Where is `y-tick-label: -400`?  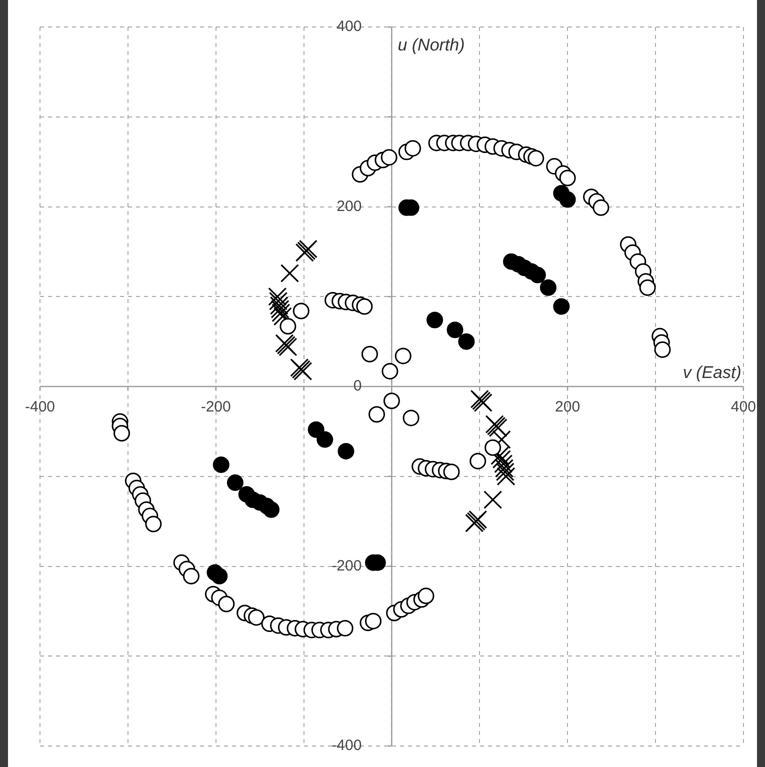
y-tick-label: -400 is located at coordinates (347, 745).